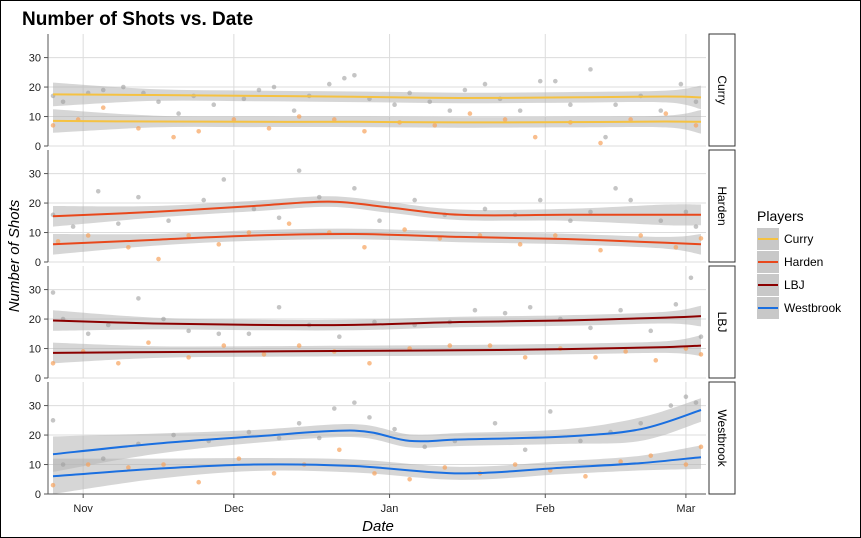 The image size is (861, 538). What do you see at coordinates (798, 239) in the screenshot?
I see `legend-label: Curry` at bounding box center [798, 239].